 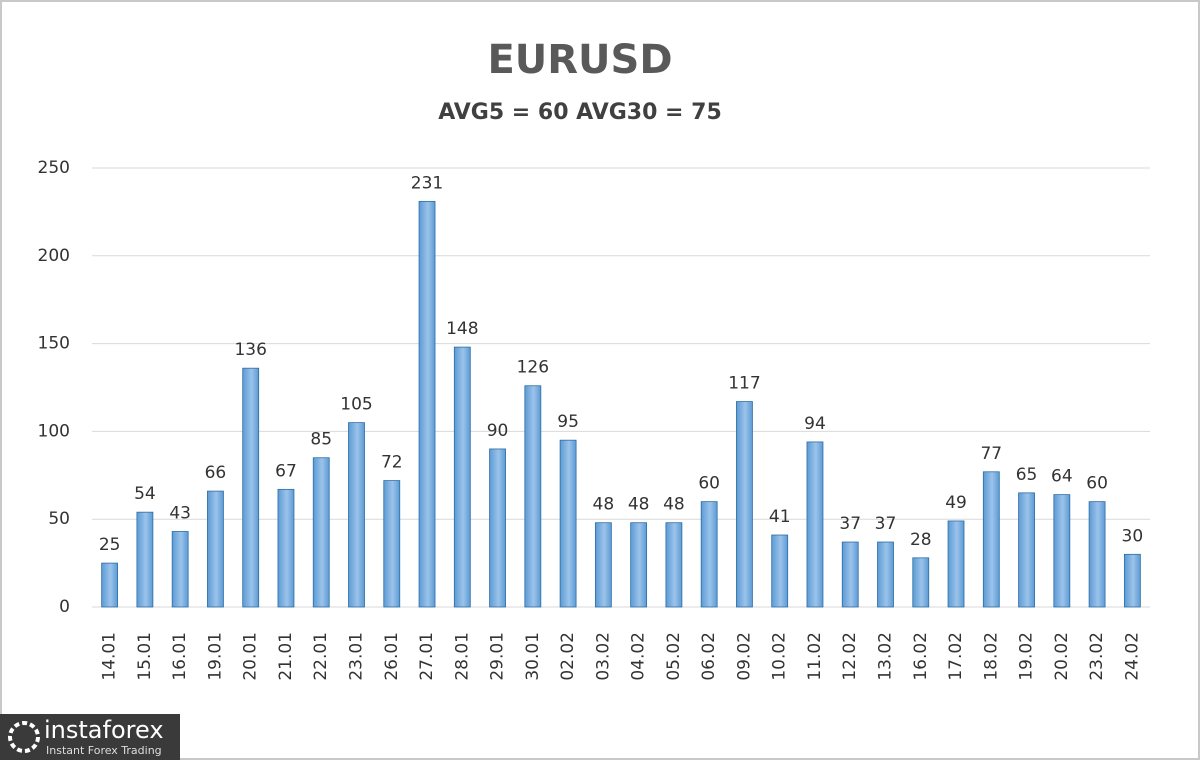 I want to click on x-tick-label: 05.02, so click(x=674, y=656).